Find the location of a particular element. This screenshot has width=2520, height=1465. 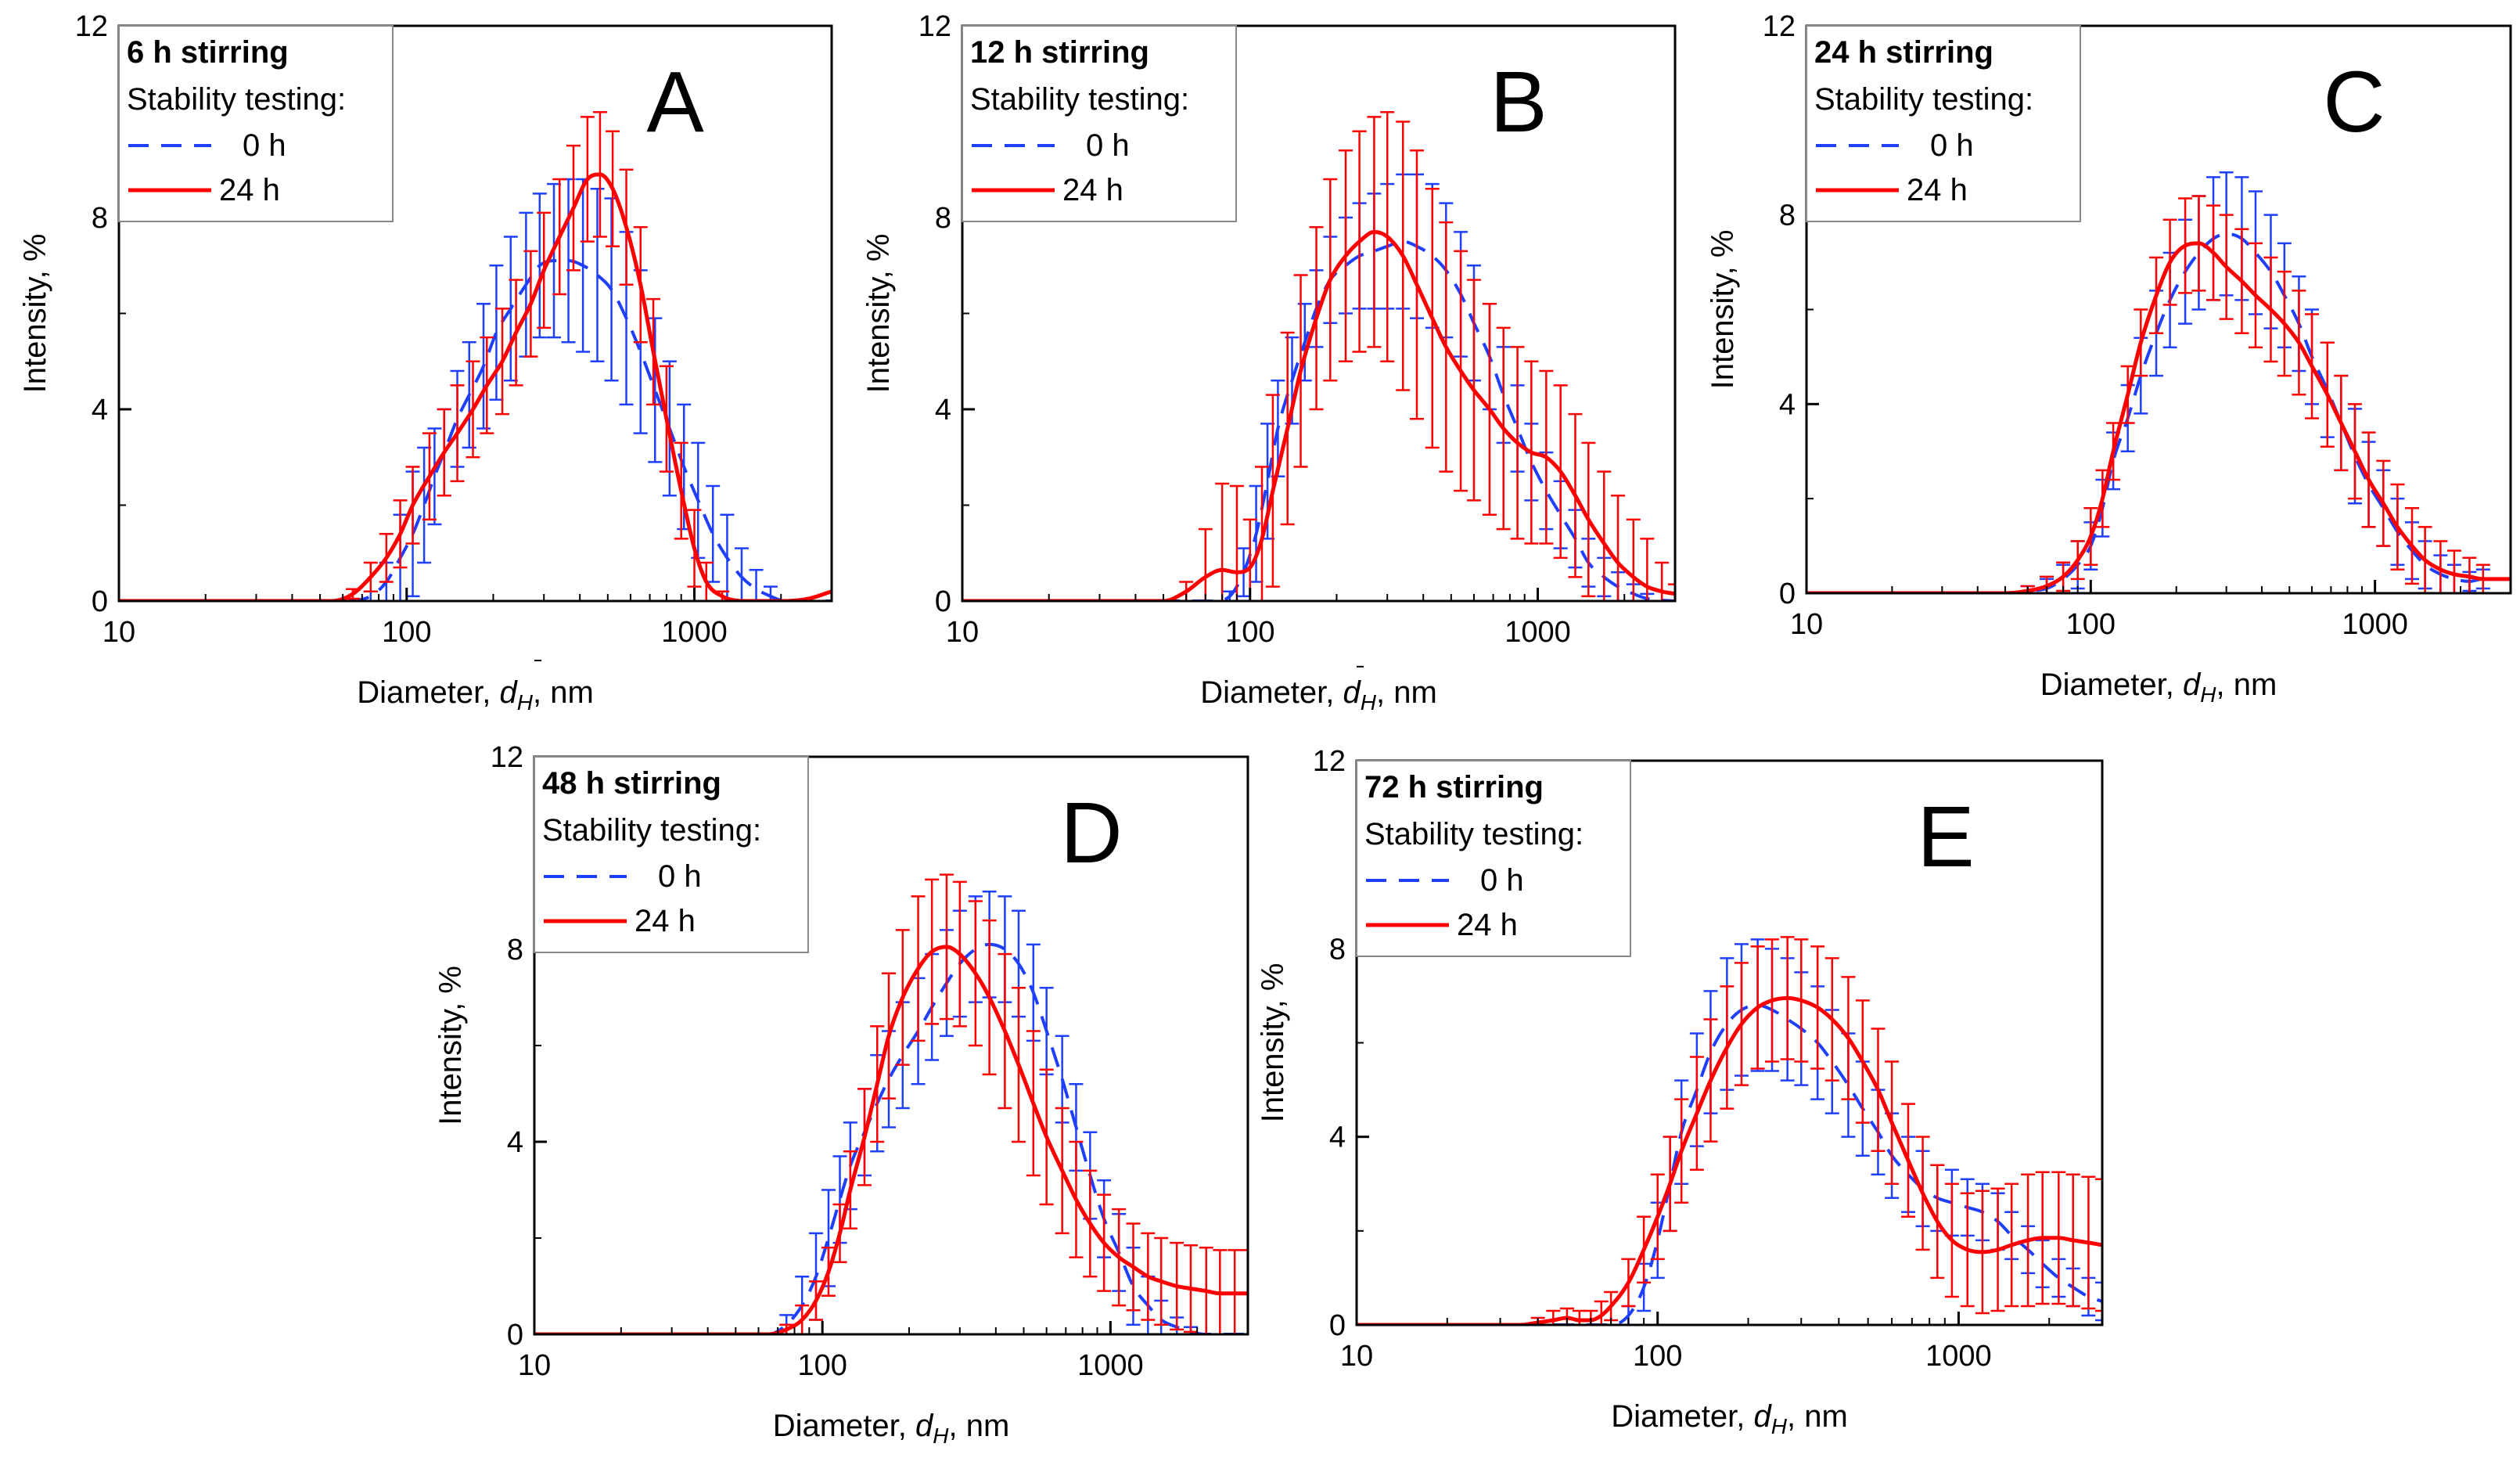

legend-title: 24 h stirring is located at coordinates (1903, 53).